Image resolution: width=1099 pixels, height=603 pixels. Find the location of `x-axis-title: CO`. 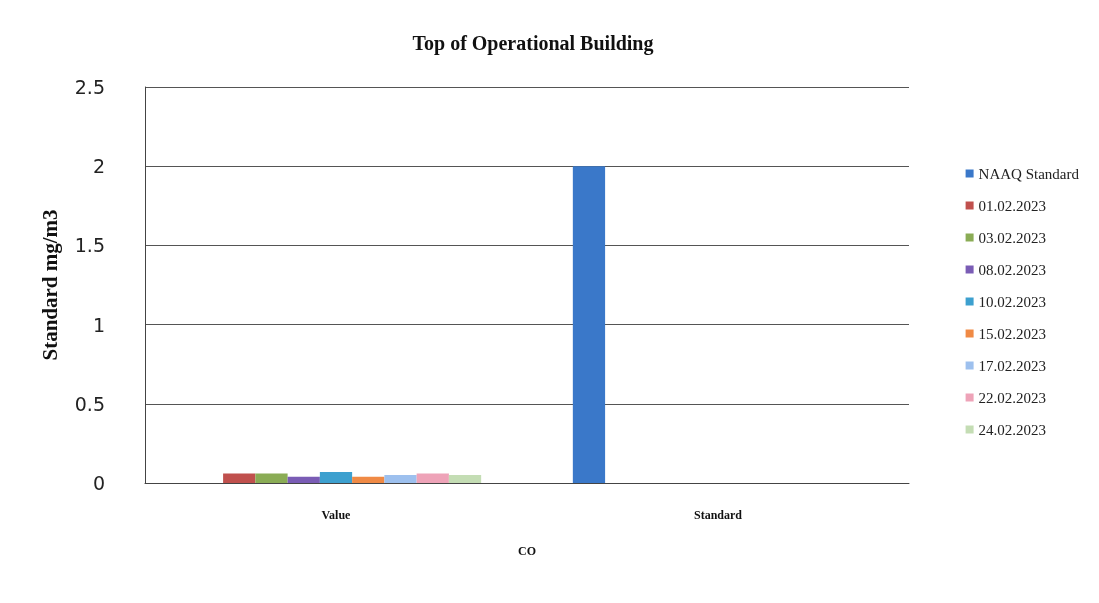

x-axis-title: CO is located at coordinates (527, 551).